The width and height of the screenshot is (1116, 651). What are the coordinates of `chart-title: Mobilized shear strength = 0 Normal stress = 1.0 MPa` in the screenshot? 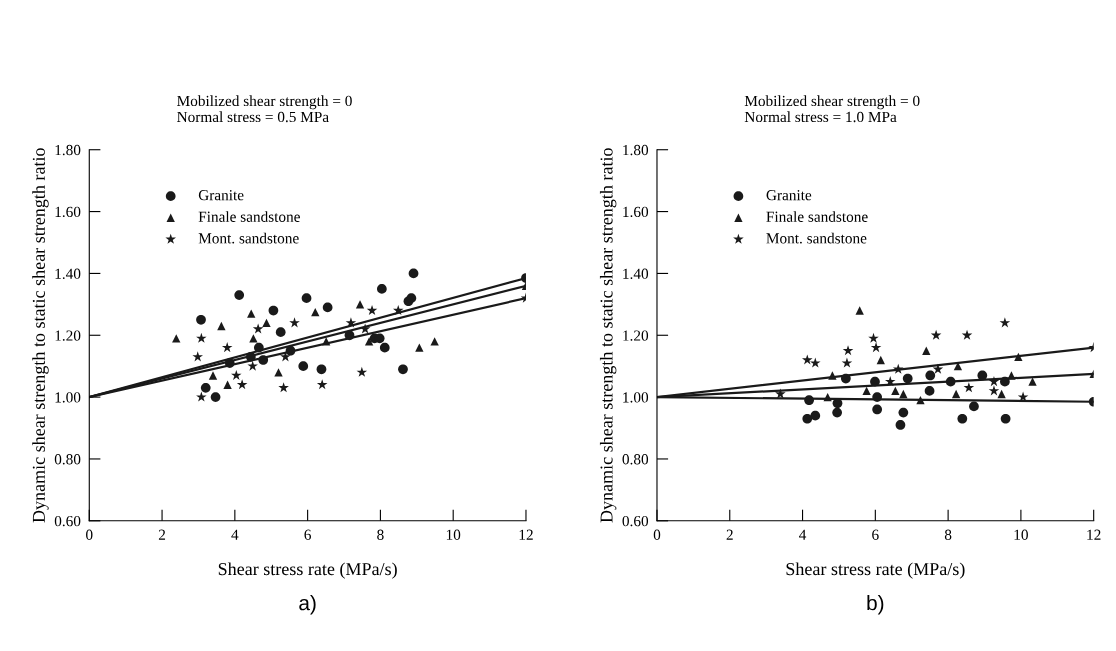 It's located at (832, 109).